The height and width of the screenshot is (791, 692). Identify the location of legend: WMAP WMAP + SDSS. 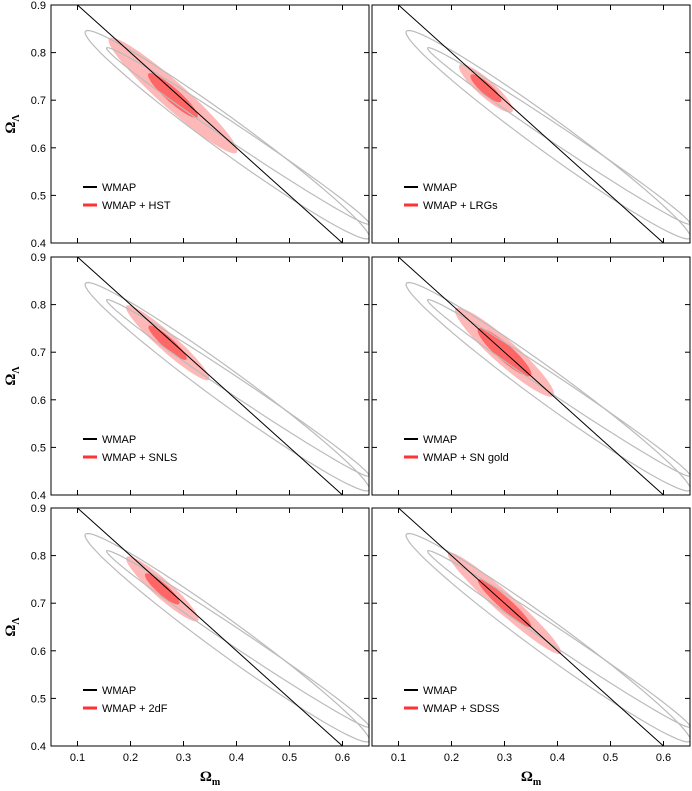
(452, 700).